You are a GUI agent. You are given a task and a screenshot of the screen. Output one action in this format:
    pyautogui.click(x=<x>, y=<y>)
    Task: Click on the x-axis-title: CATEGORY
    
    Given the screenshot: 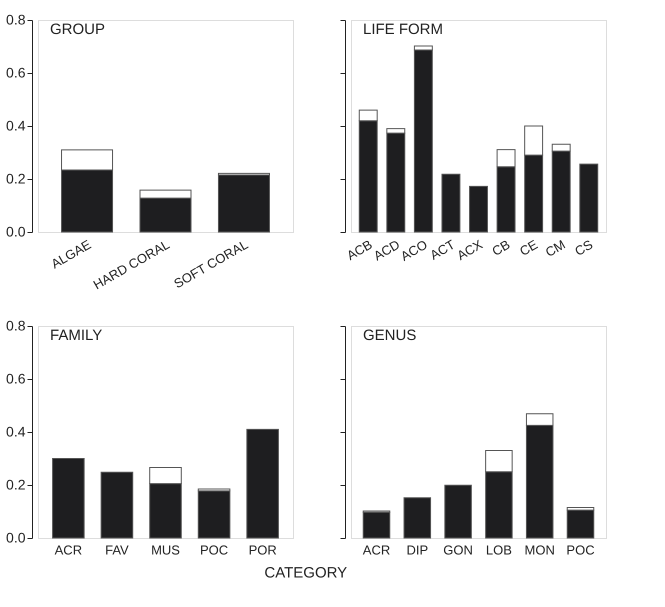 What is the action you would take?
    pyautogui.click(x=306, y=573)
    